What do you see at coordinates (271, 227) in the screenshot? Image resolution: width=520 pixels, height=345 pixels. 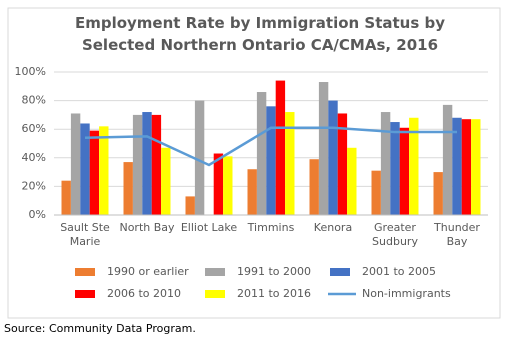 I see `x-tick-label: Timmins` at bounding box center [271, 227].